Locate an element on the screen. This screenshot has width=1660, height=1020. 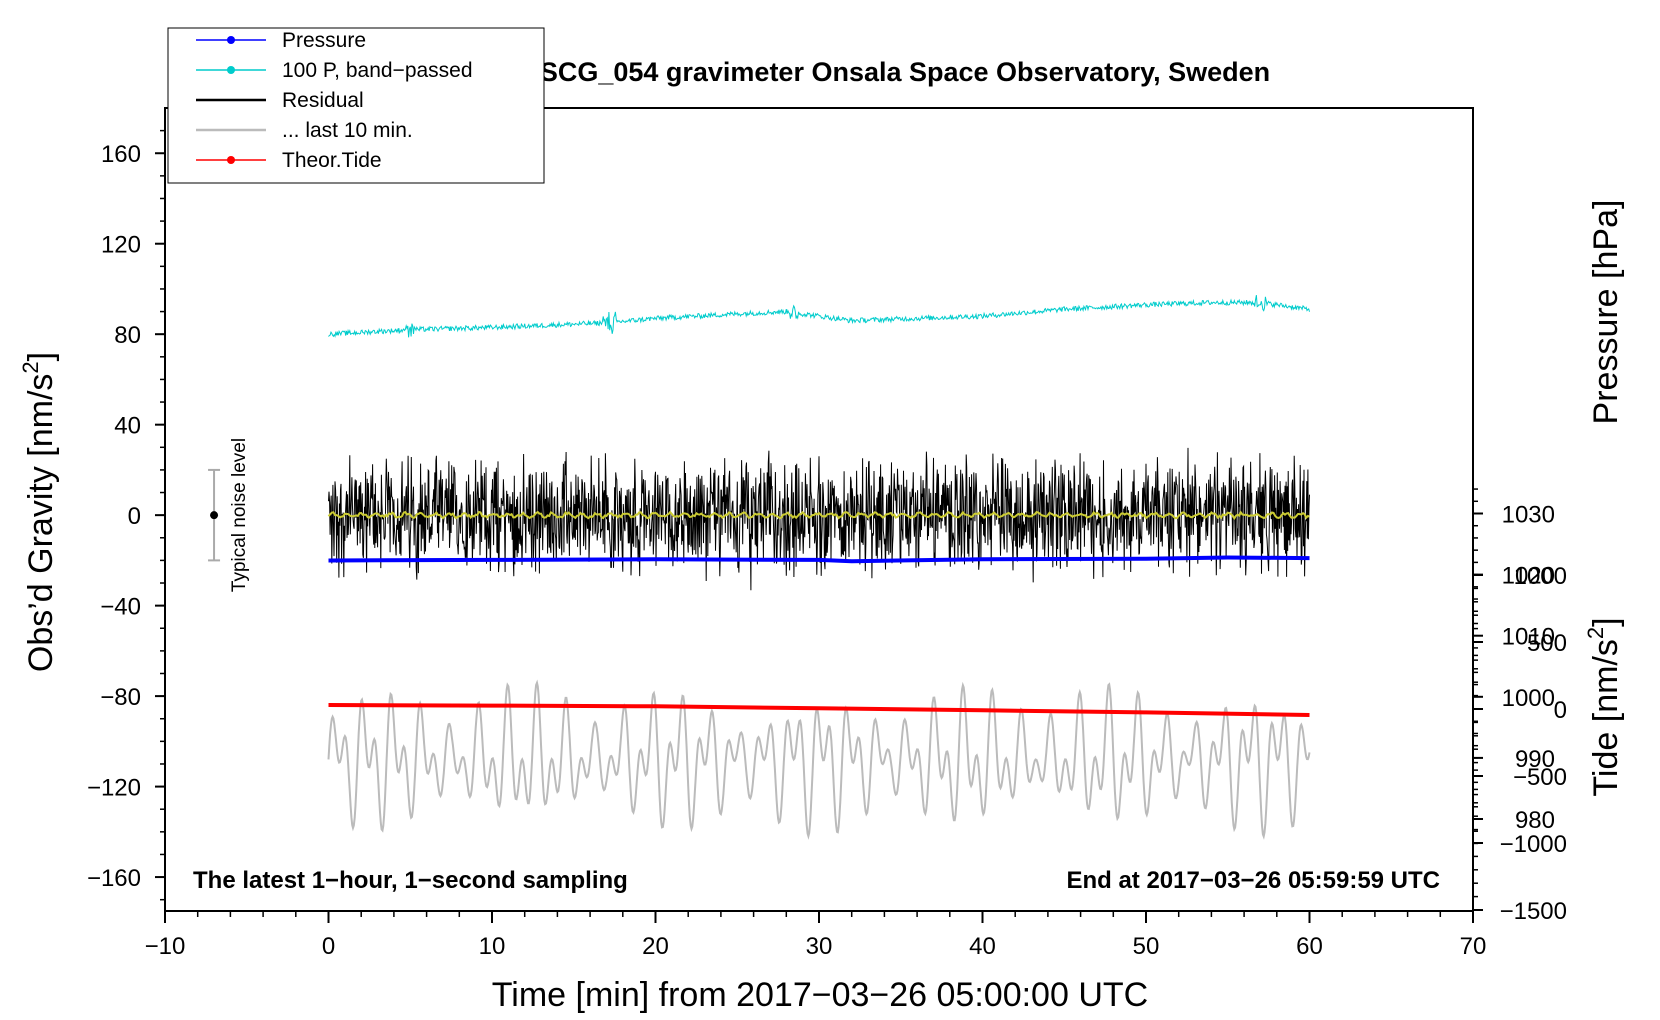
pressure-tick-label: 980 is located at coordinates (1535, 820).